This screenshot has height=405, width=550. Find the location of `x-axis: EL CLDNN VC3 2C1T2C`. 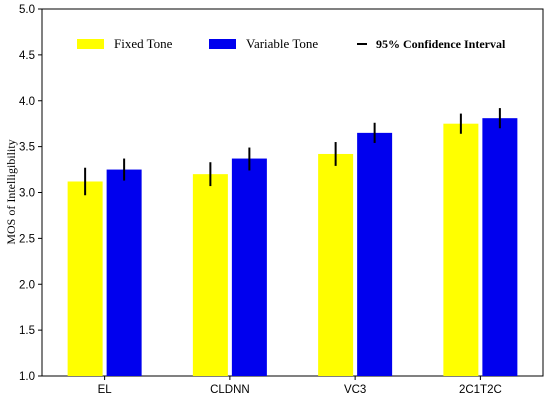

x-axis: EL CLDNN VC3 2C1T2C is located at coordinates (300, 386).